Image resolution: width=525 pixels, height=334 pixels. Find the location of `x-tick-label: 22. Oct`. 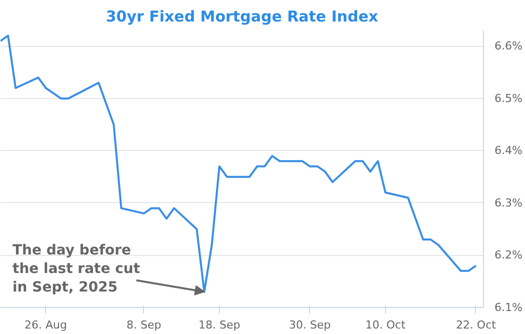

x-tick-label: 22. Oct is located at coordinates (476, 325).